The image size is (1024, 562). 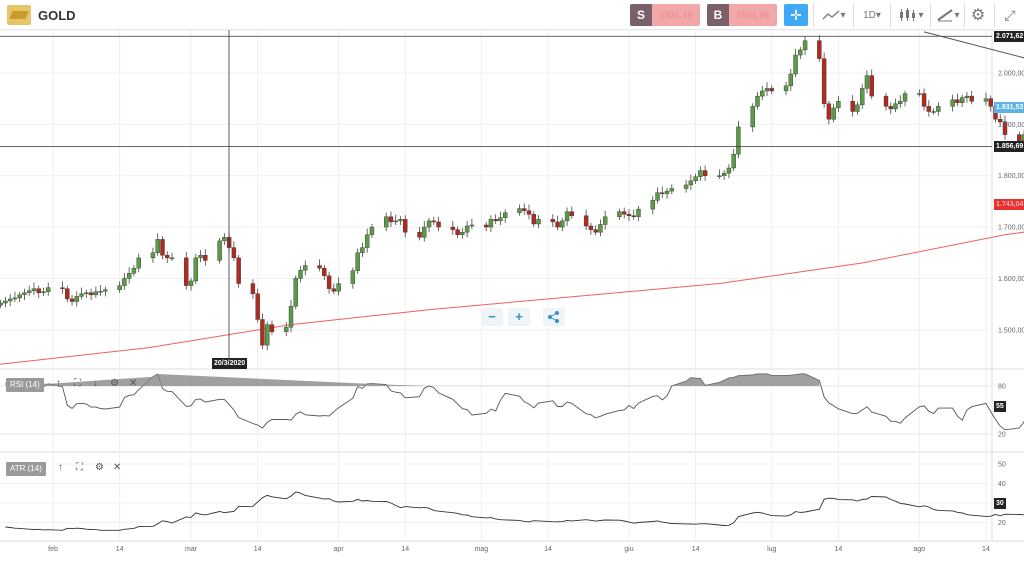 What do you see at coordinates (95, 383) in the screenshot?
I see `move-down-icon: ↓` at bounding box center [95, 383].